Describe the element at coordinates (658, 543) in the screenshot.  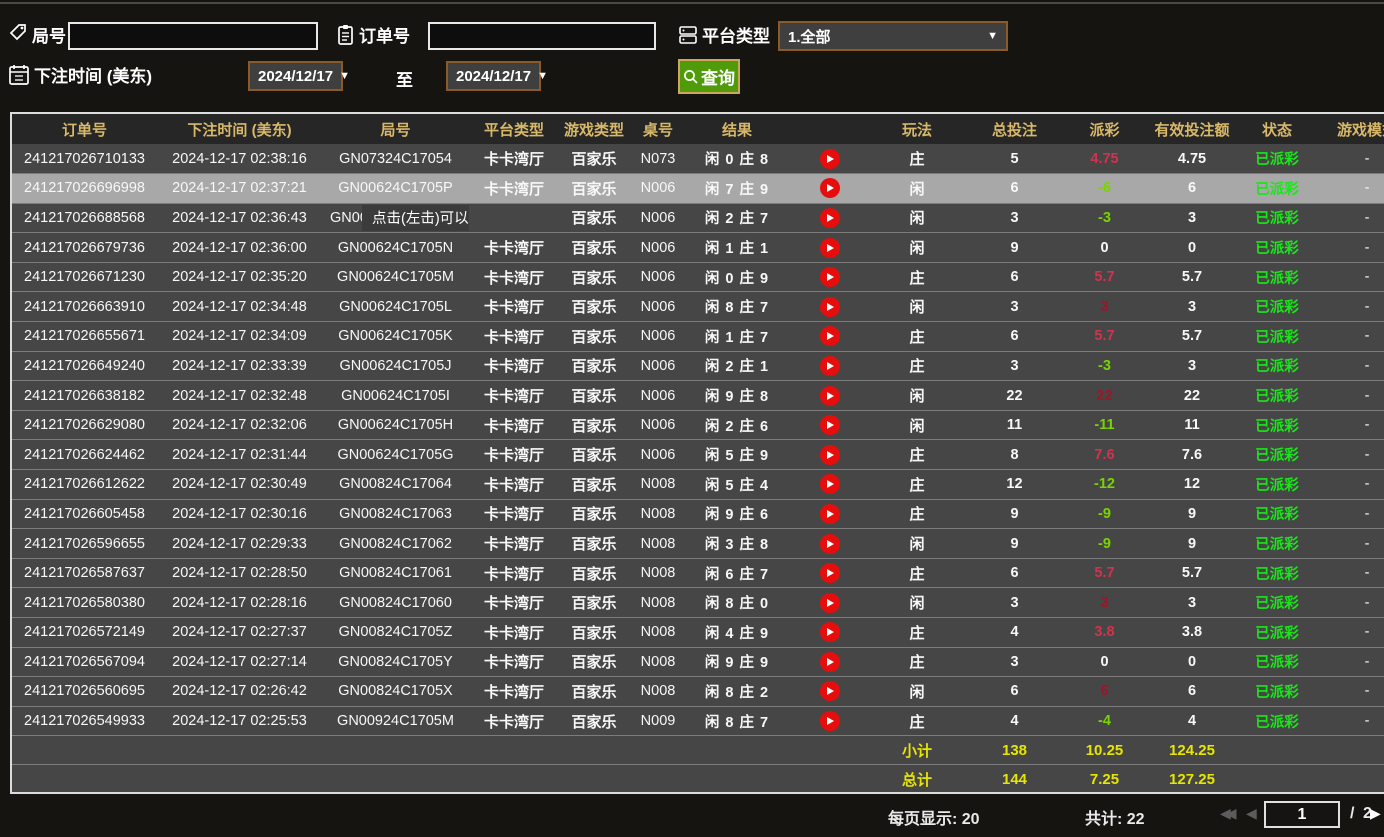
I see `cell-table-no: N008` at that location.